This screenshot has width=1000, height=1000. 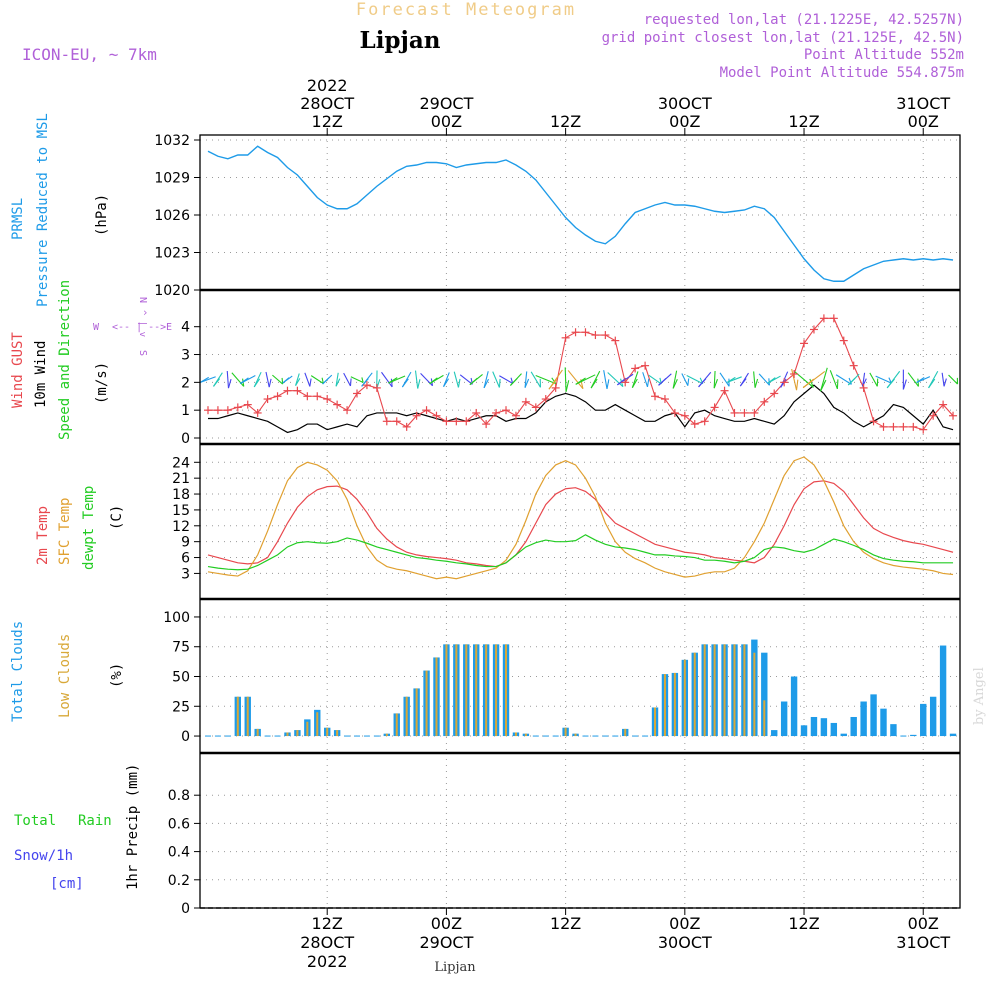 I want to click on y-tick-label: 18, so click(x=181, y=495).